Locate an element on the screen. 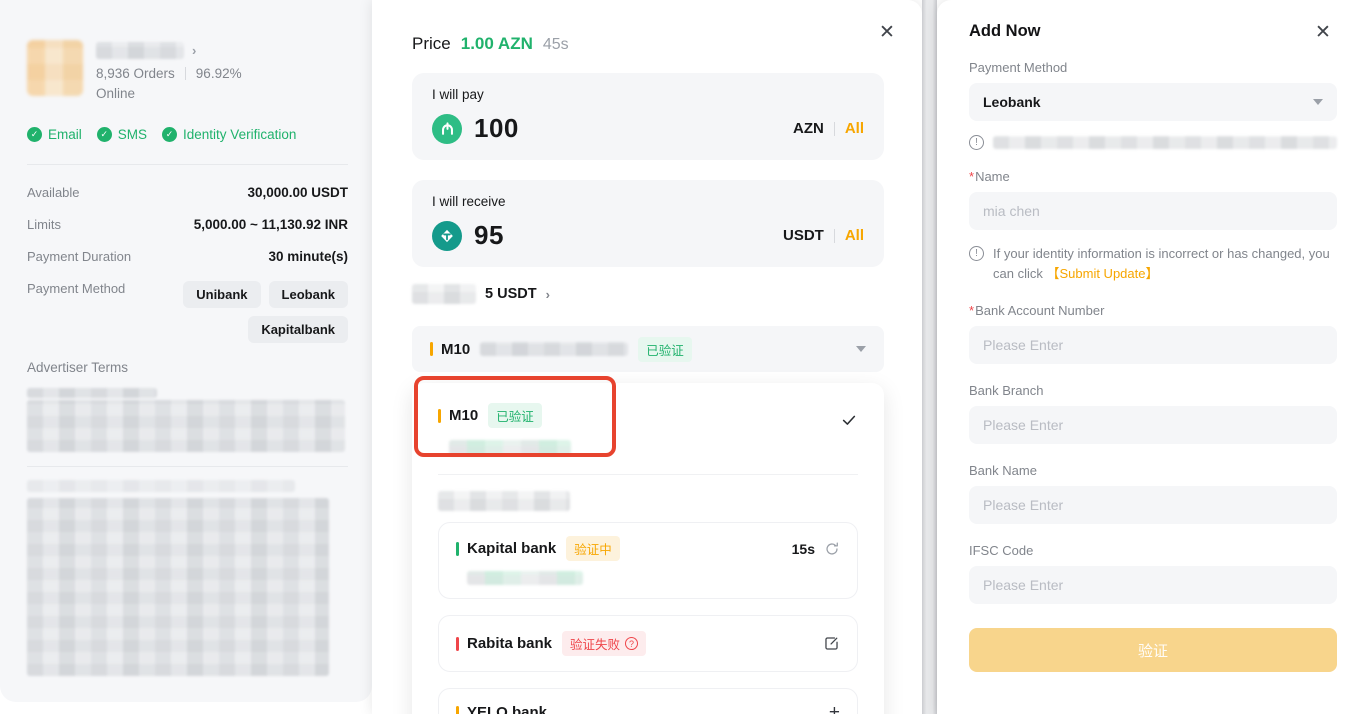 Image resolution: width=1358 pixels, height=714 pixels. bank-branch-label: Bank Branch is located at coordinates (1006, 391).